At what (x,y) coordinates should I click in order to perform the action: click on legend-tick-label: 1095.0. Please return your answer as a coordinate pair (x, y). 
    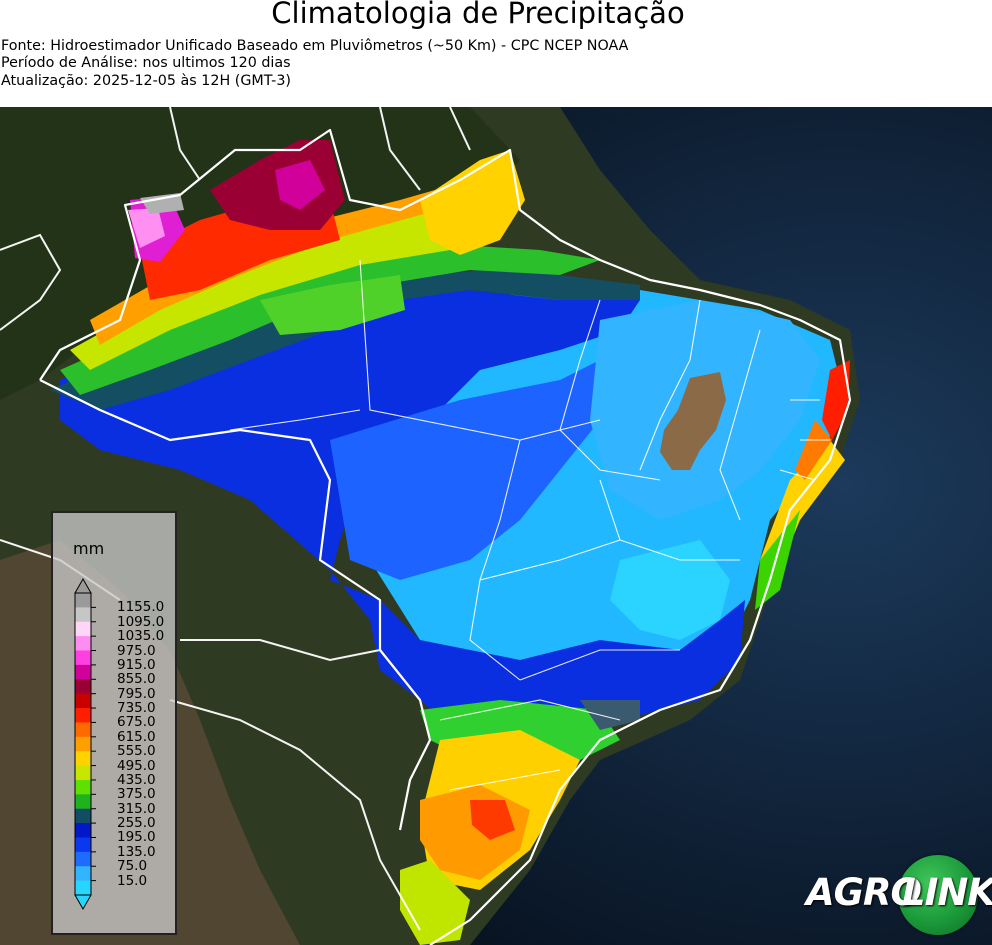
    Looking at the image, I should click on (141, 621).